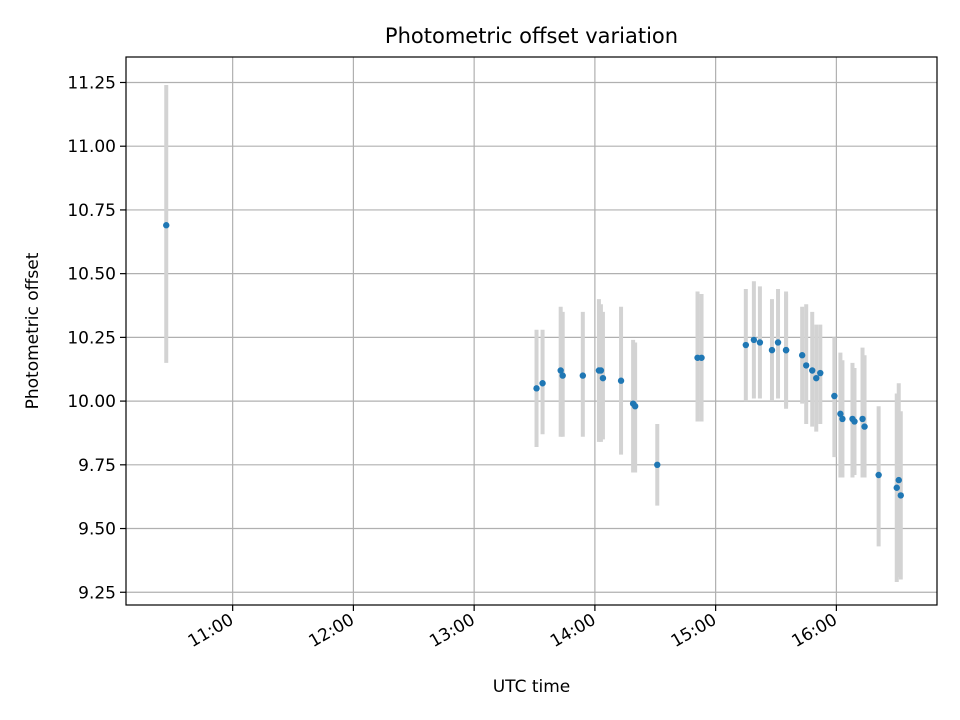 This screenshot has height=720, width=960. What do you see at coordinates (91, 83) in the screenshot?
I see `y-tick-label: 11.25` at bounding box center [91, 83].